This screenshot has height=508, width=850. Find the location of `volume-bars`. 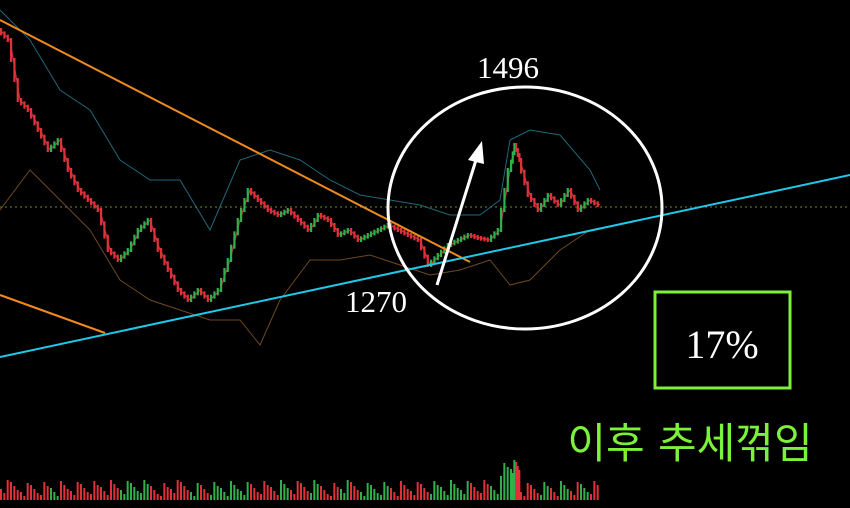

volume-bars is located at coordinates (299, 480).